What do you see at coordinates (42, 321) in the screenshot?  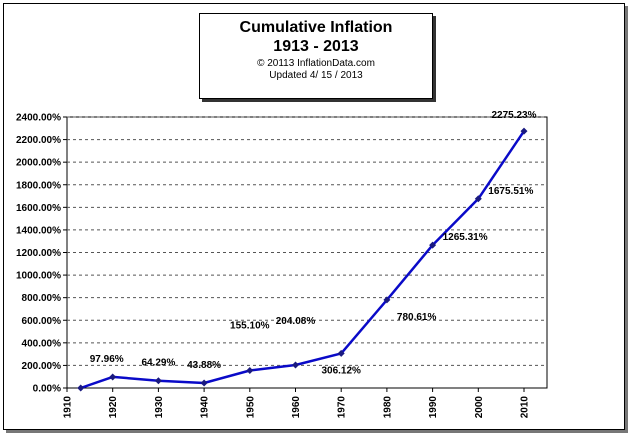 I see `y-tick-label: 600.00%` at bounding box center [42, 321].